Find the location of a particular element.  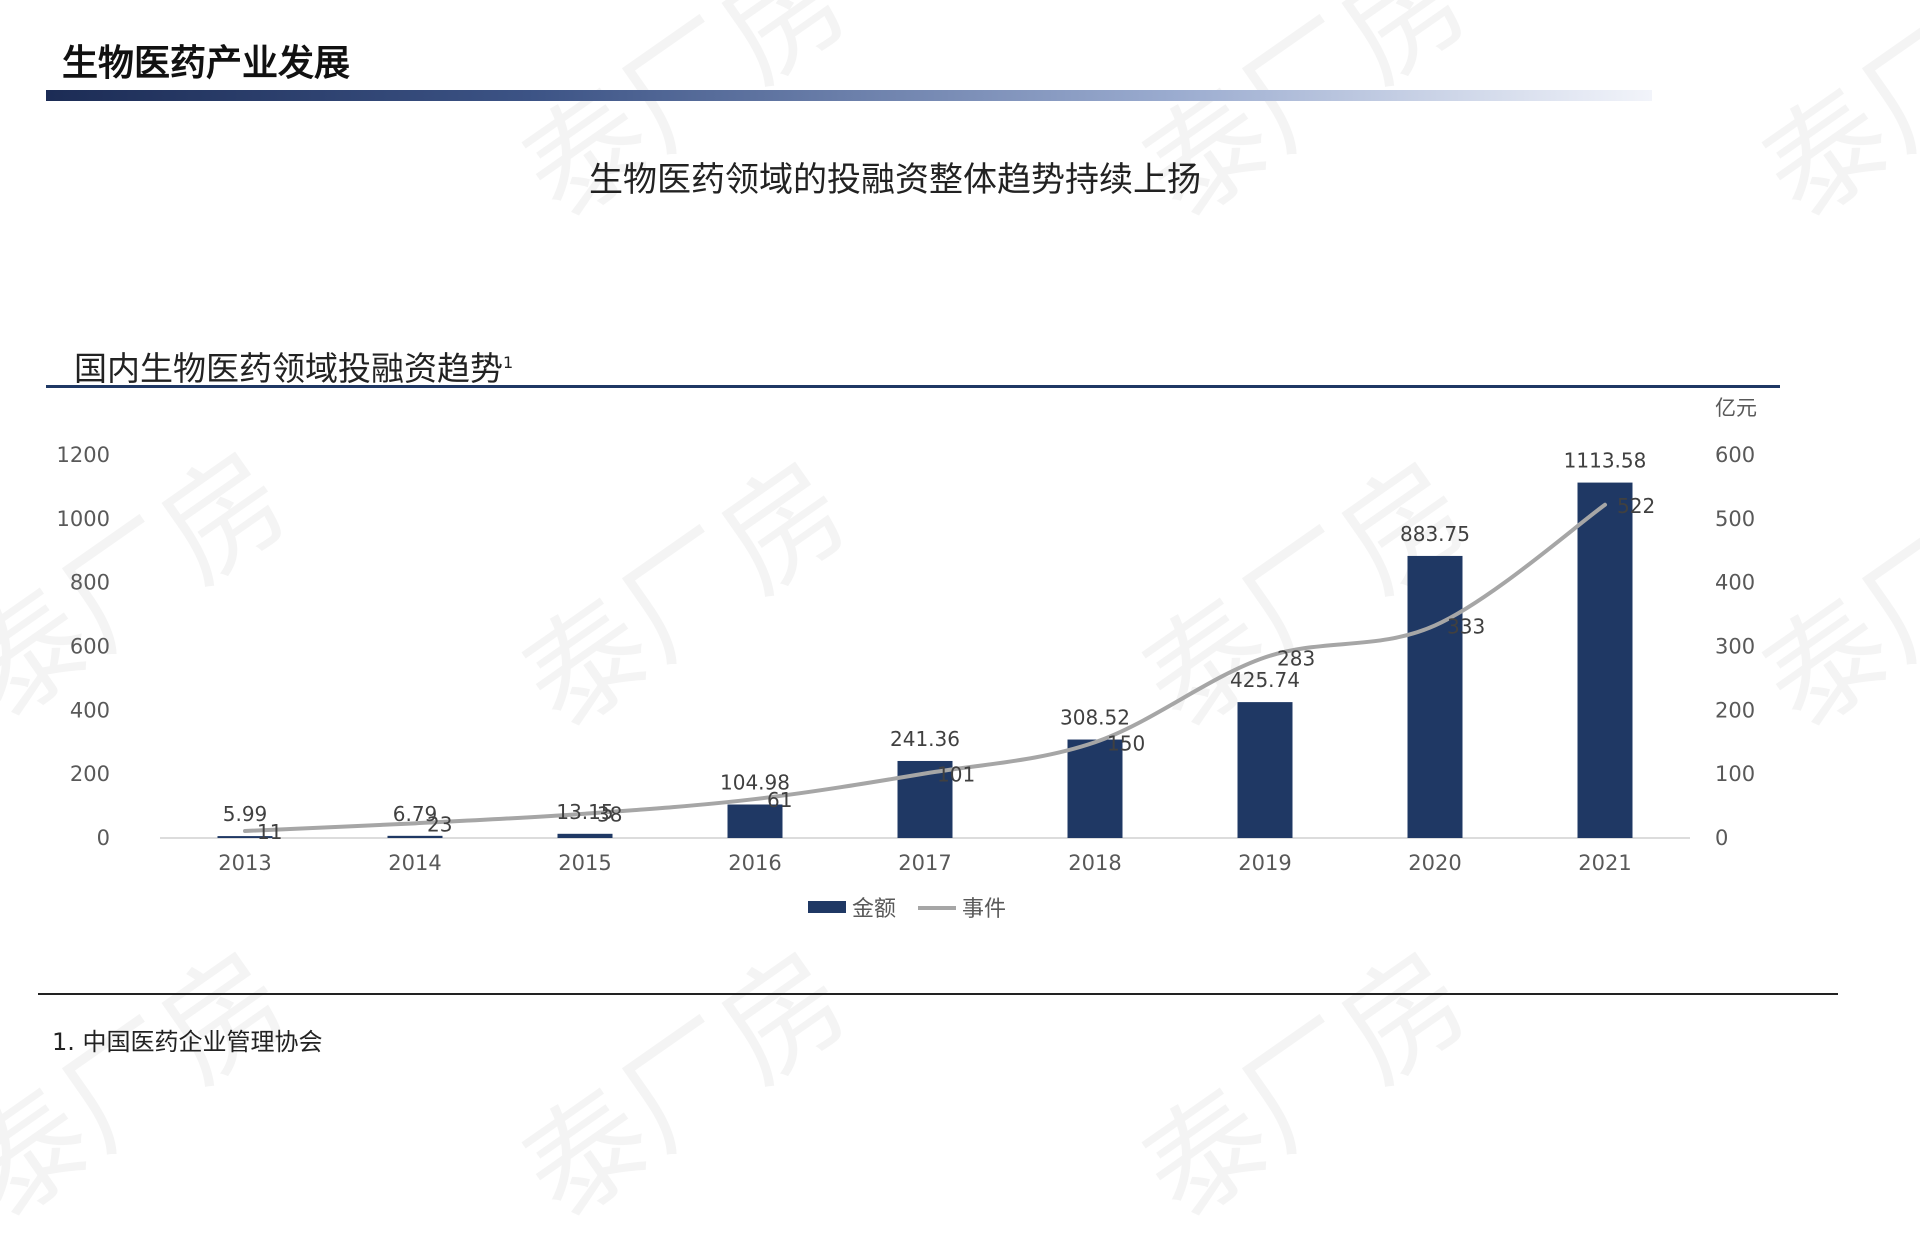

x-tick-label: 2019 is located at coordinates (1264, 863).